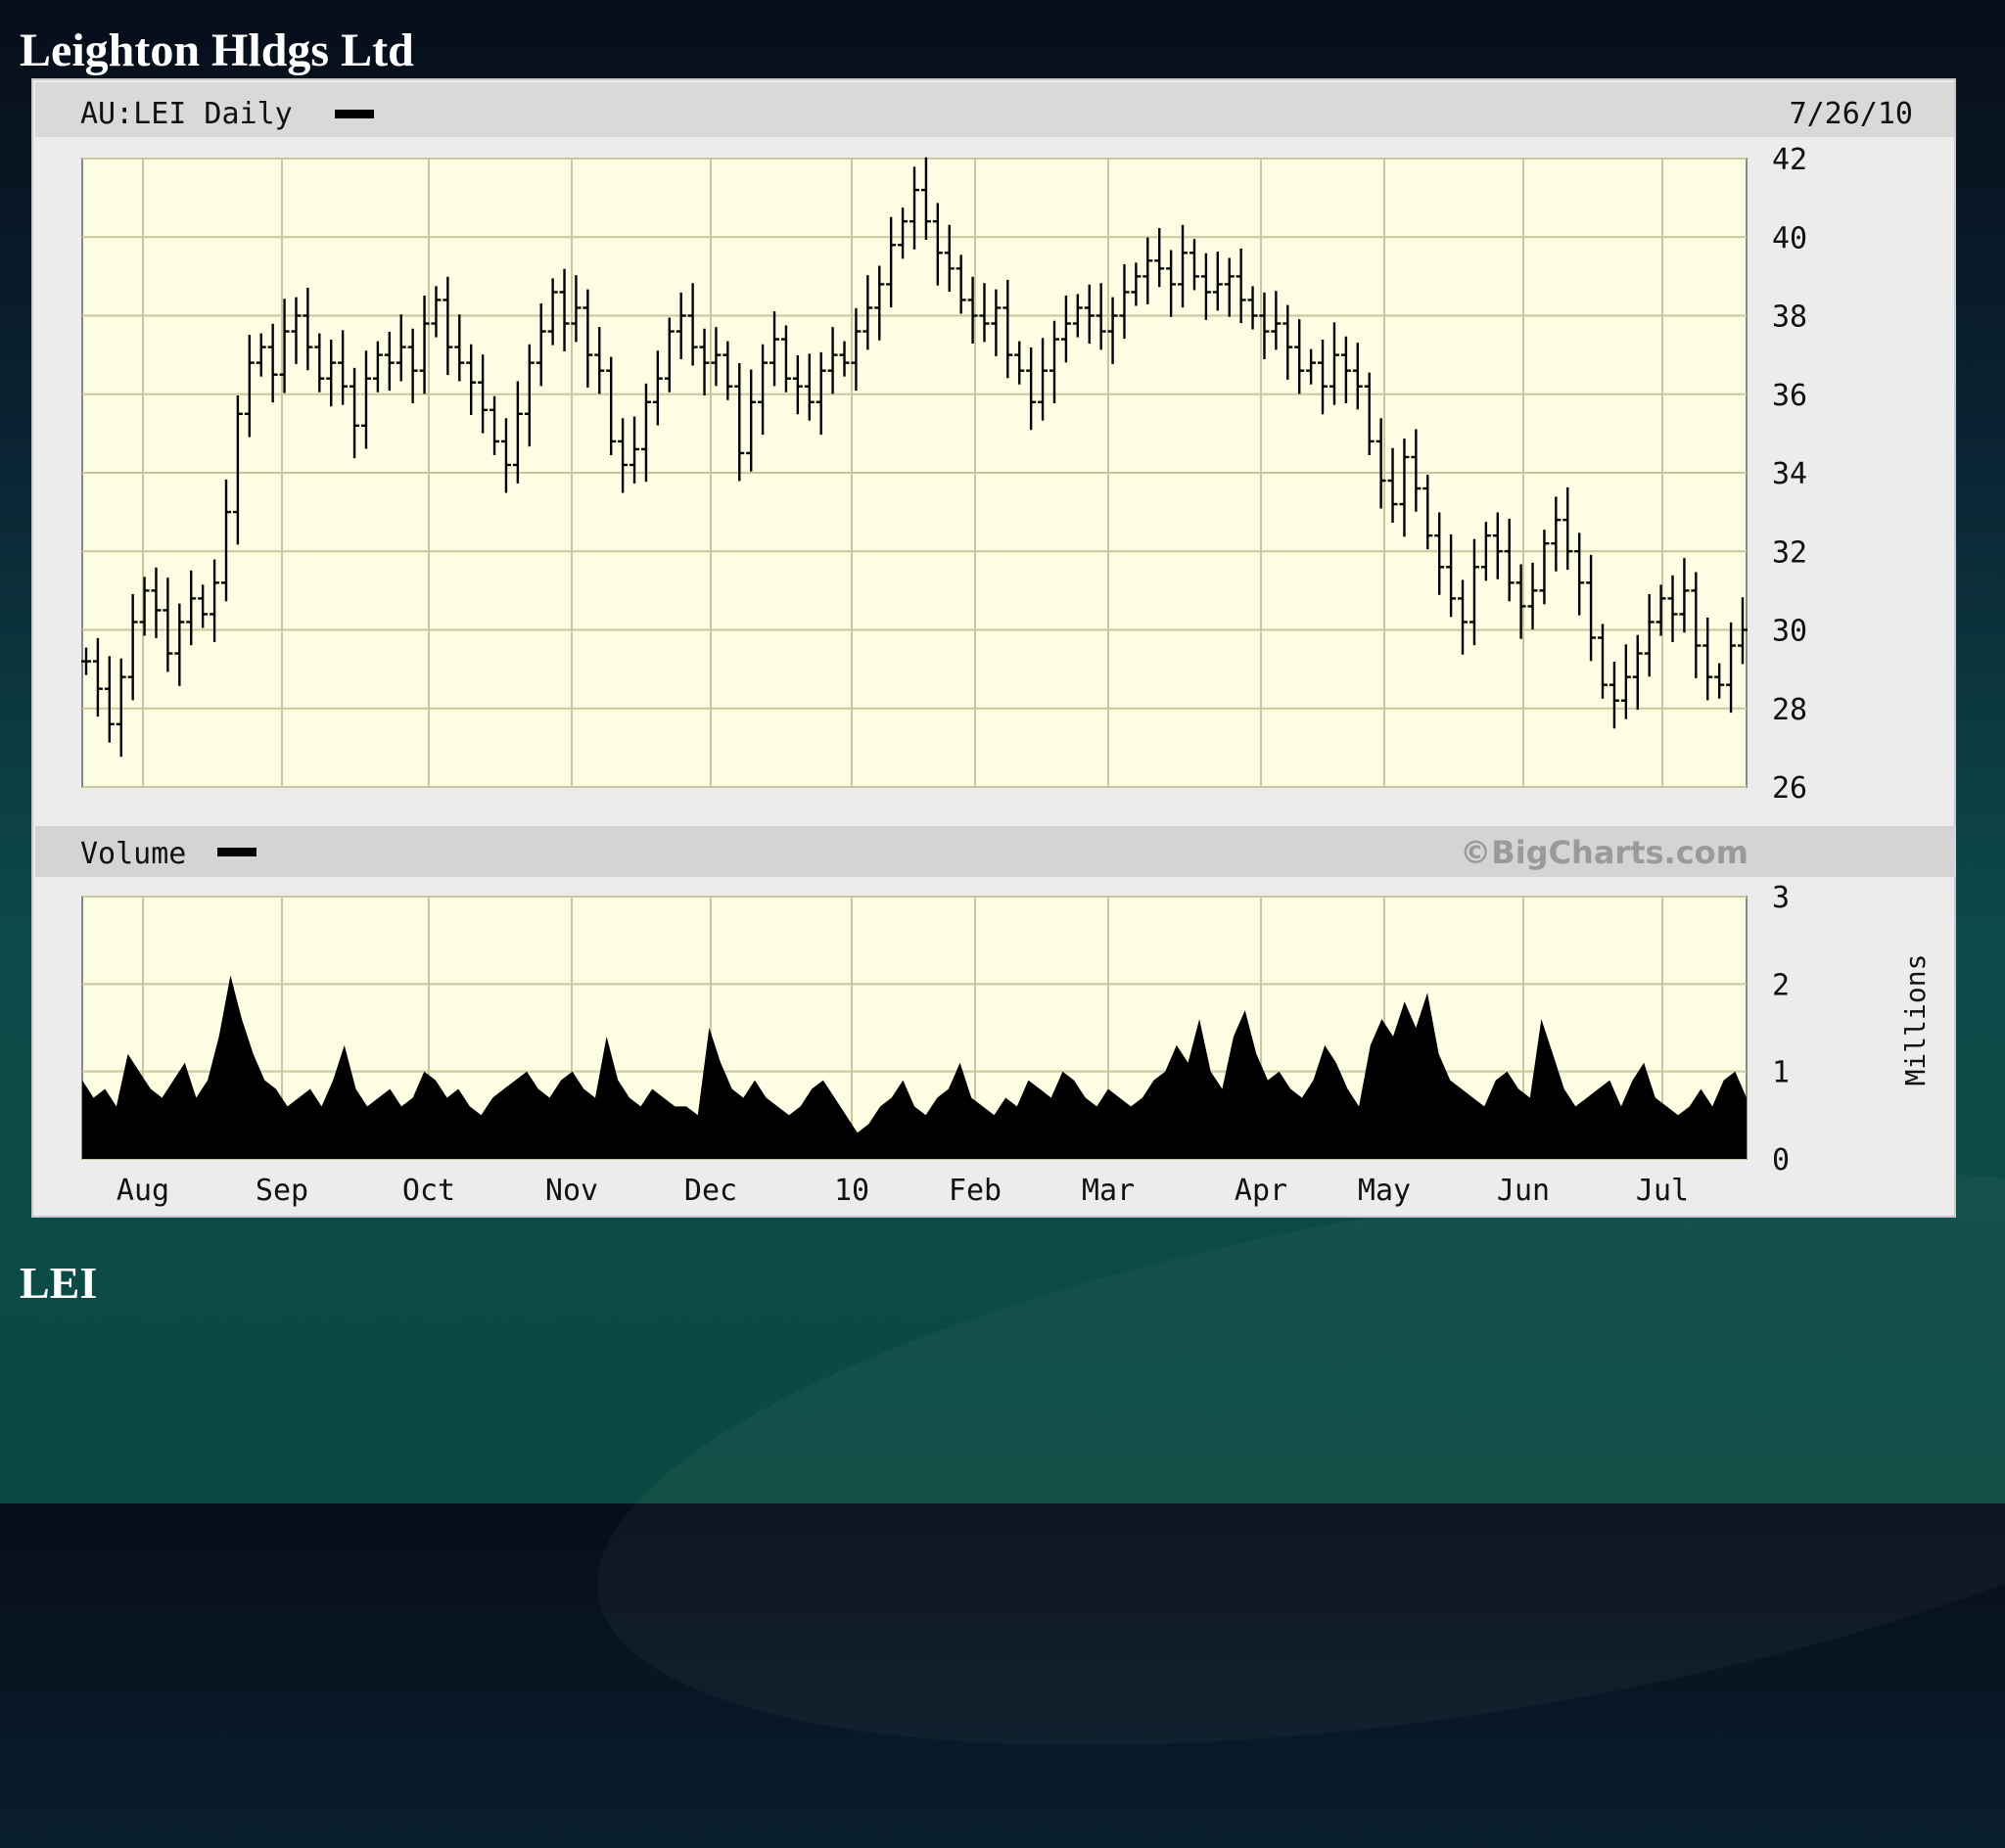 The width and height of the screenshot is (2005, 1848). Describe the element at coordinates (282, 1191) in the screenshot. I see `x-axis-label: Sep` at that location.